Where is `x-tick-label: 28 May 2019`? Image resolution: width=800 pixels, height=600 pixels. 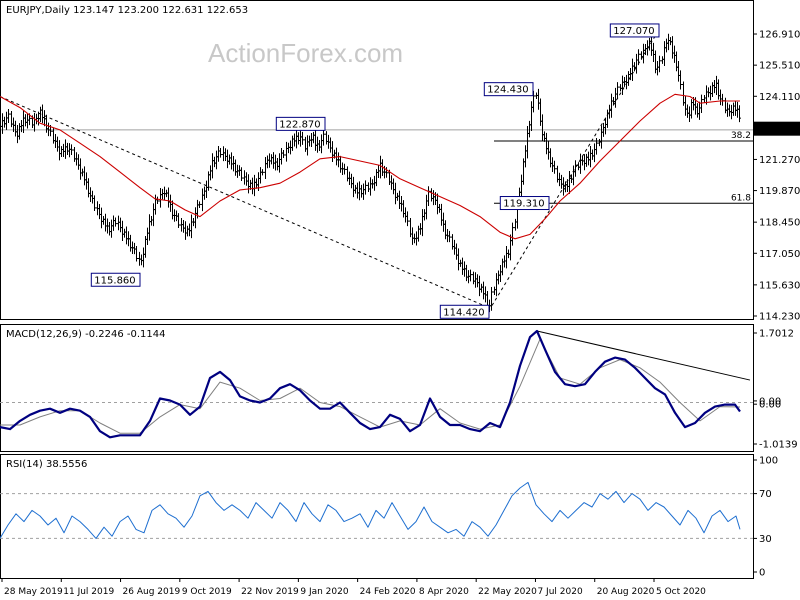
x-tick-label: 28 May 2019 is located at coordinates (33, 592).